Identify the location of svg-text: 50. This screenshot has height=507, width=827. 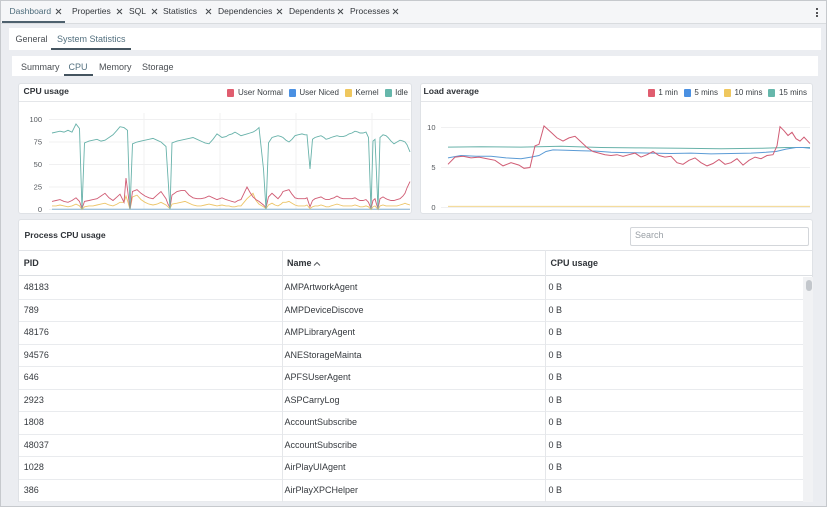
(37, 164).